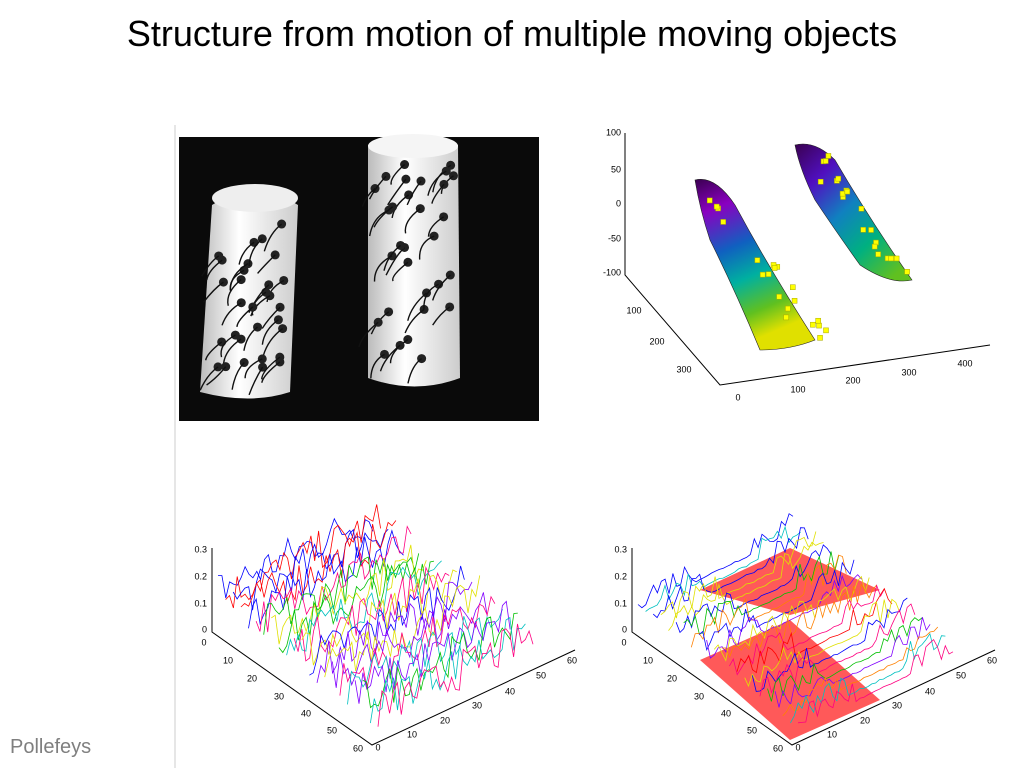  Describe the element at coordinates (656, 341) in the screenshot. I see `tick-label: 200` at that location.